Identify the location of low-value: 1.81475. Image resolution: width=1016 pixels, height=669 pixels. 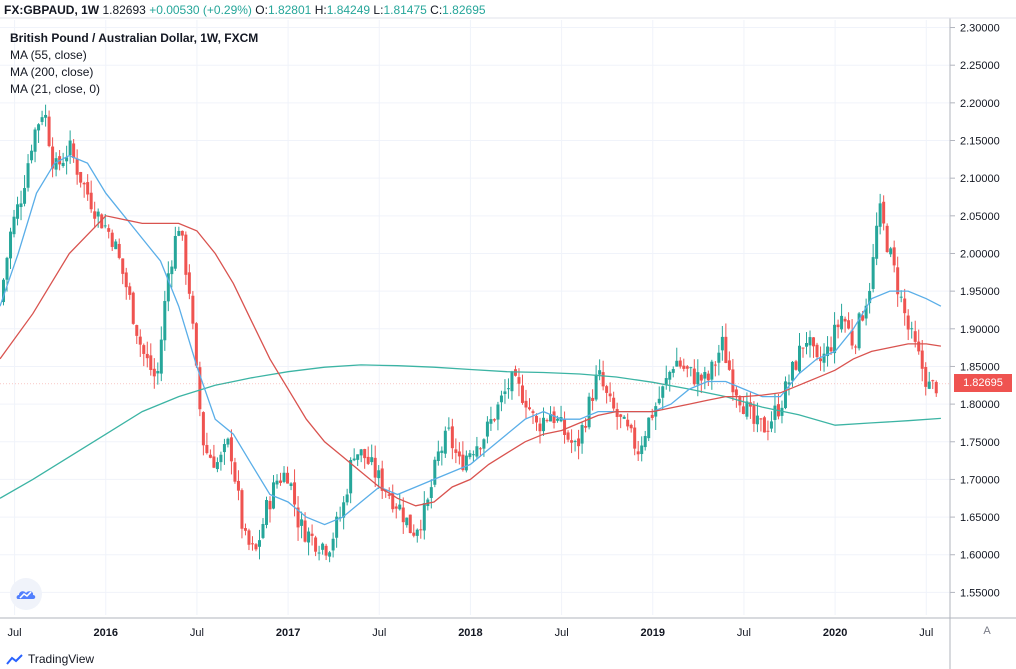
(405, 10).